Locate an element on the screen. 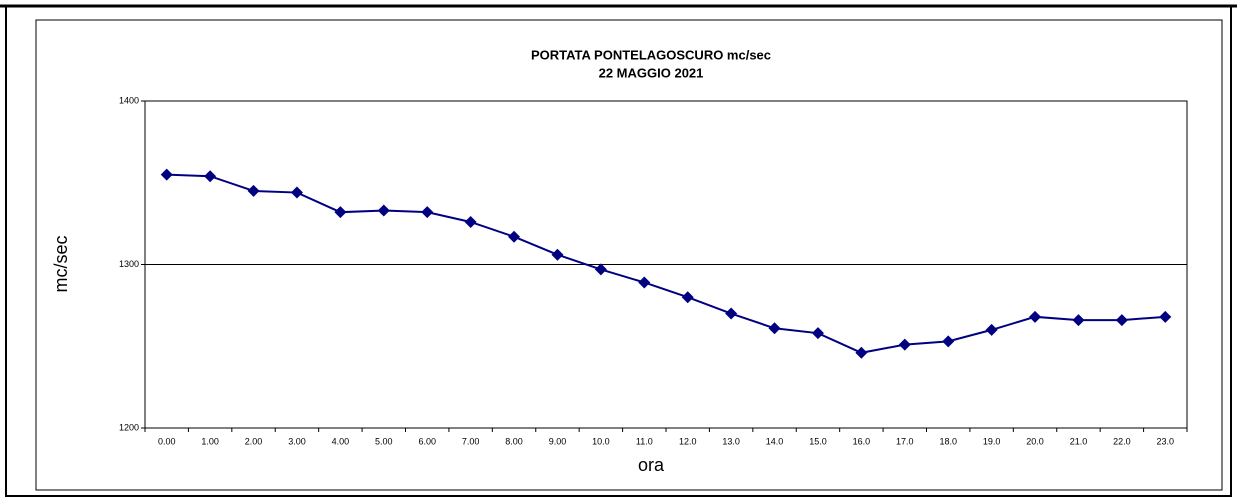  x-tick-label: 20.0 is located at coordinates (1035, 441).